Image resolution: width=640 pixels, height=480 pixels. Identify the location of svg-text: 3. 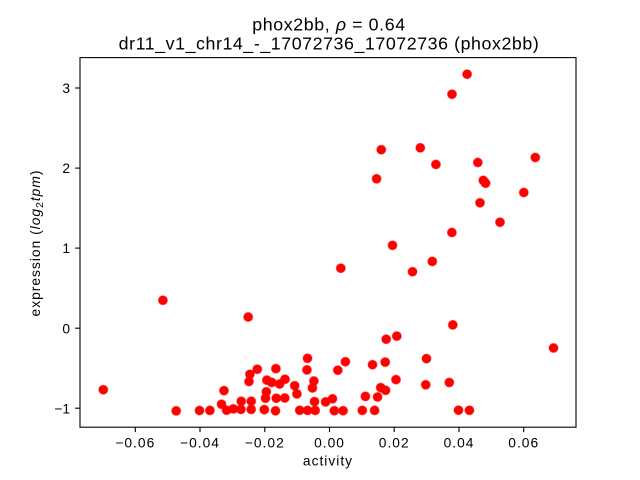
(66, 88).